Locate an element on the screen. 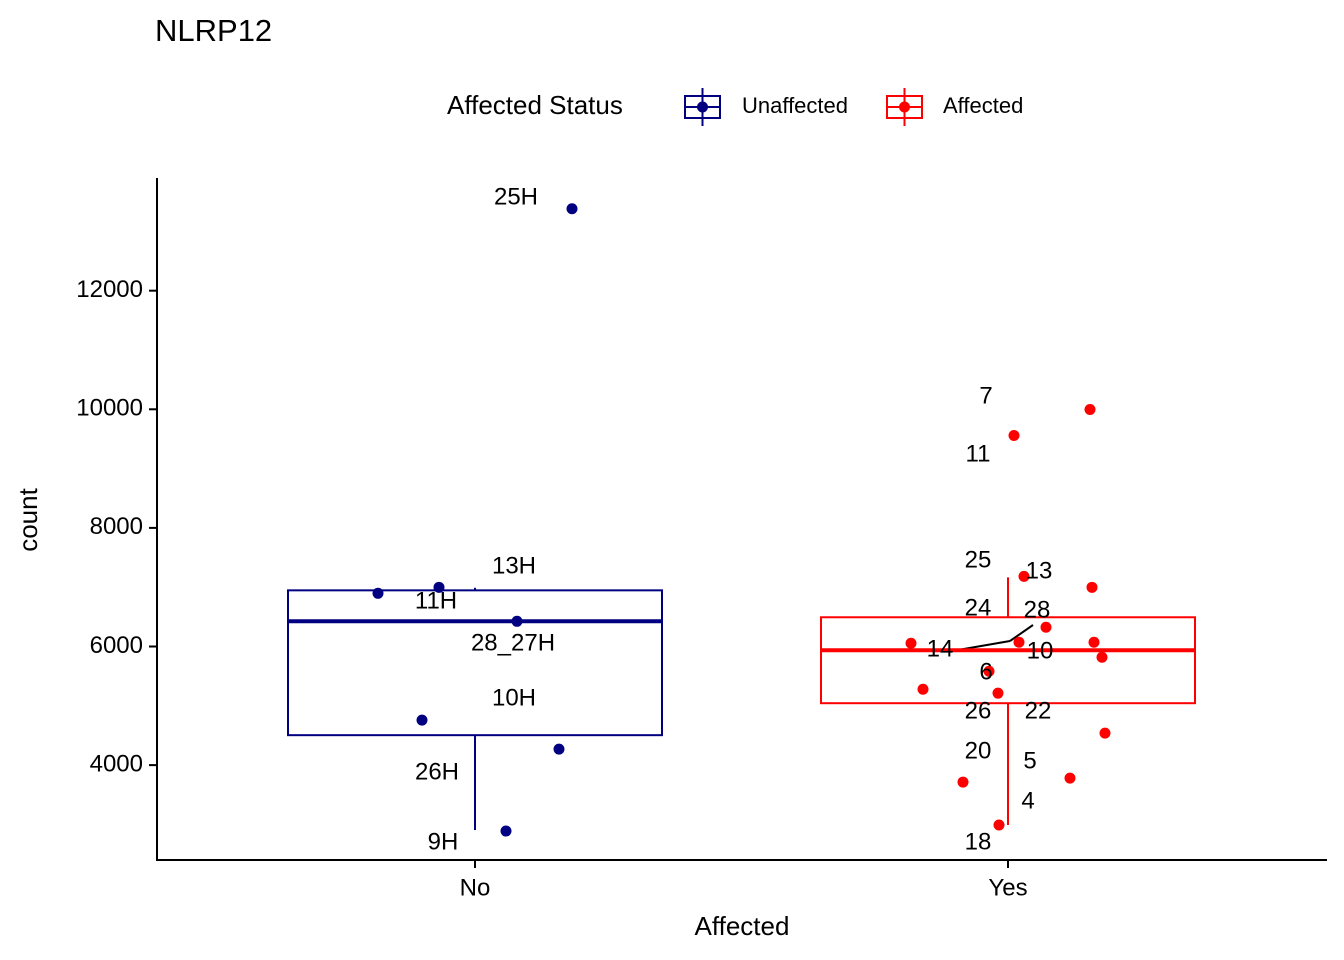  x-tick-label: No is located at coordinates (475, 887).